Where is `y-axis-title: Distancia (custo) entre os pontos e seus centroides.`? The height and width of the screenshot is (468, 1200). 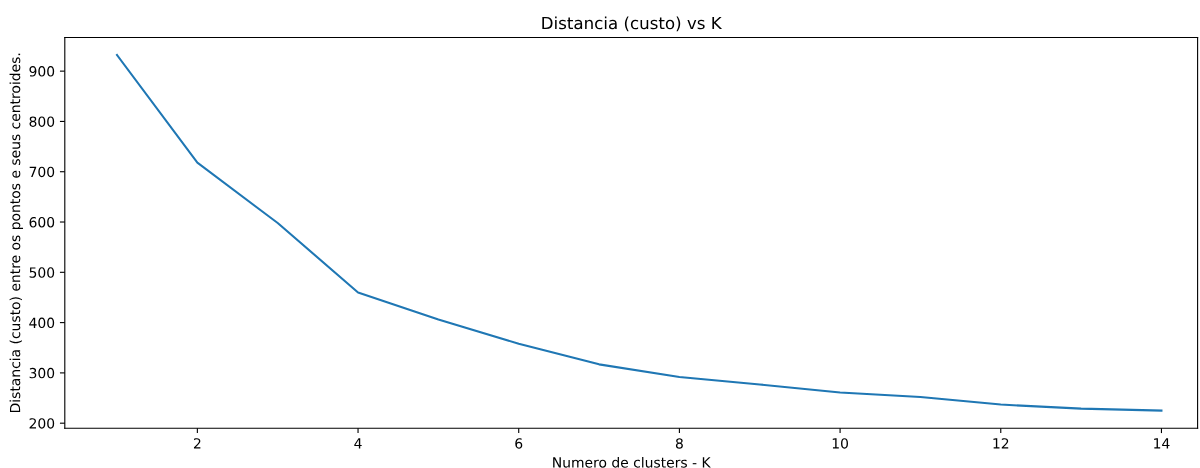 y-axis-title: Distancia (custo) entre os pontos e seus centroides. is located at coordinates (16, 233).